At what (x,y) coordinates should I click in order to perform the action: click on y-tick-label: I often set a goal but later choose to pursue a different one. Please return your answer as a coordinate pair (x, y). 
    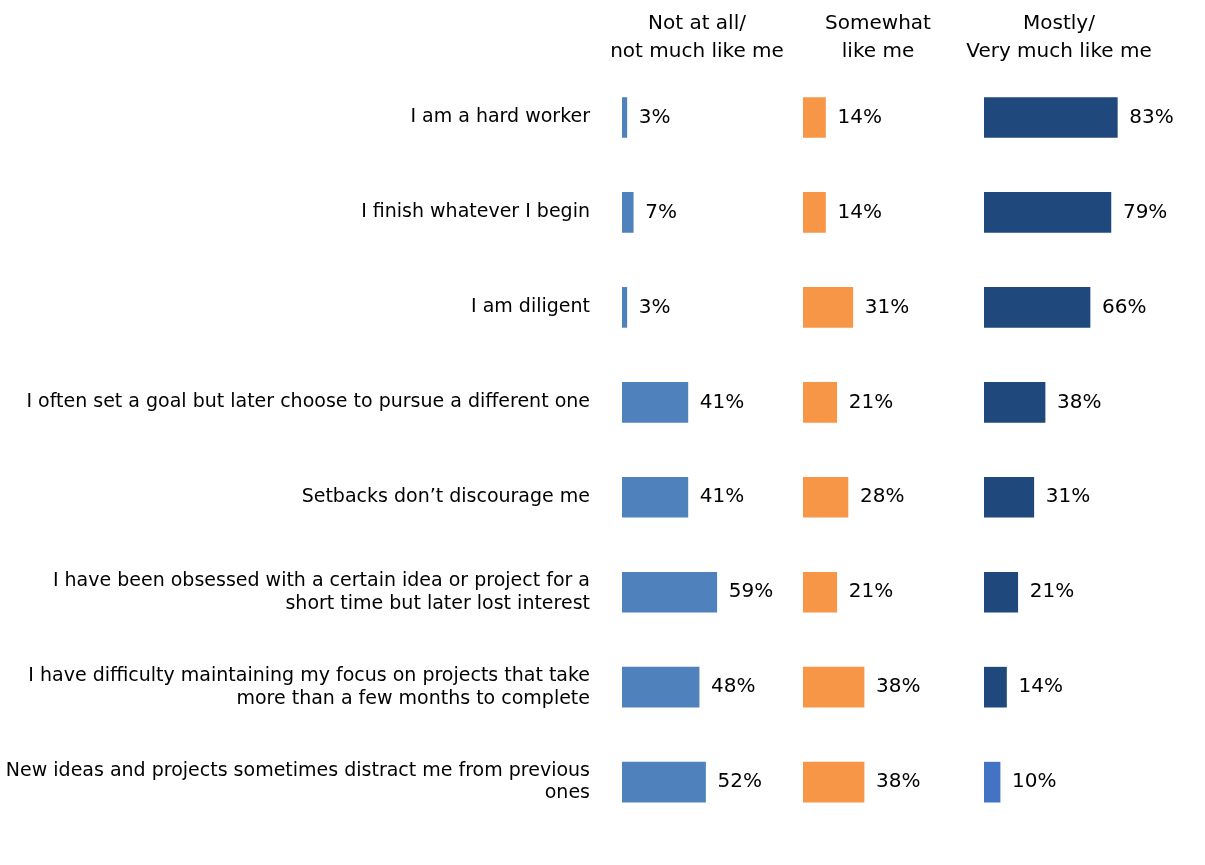
    Looking at the image, I should click on (308, 400).